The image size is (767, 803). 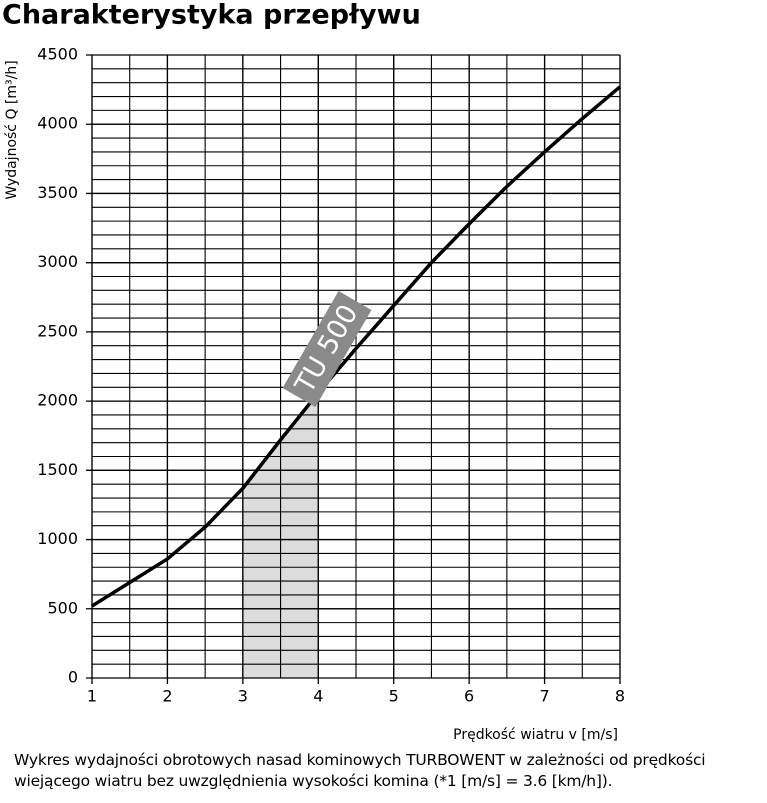 What do you see at coordinates (243, 696) in the screenshot?
I see `x-tick-label: 3` at bounding box center [243, 696].